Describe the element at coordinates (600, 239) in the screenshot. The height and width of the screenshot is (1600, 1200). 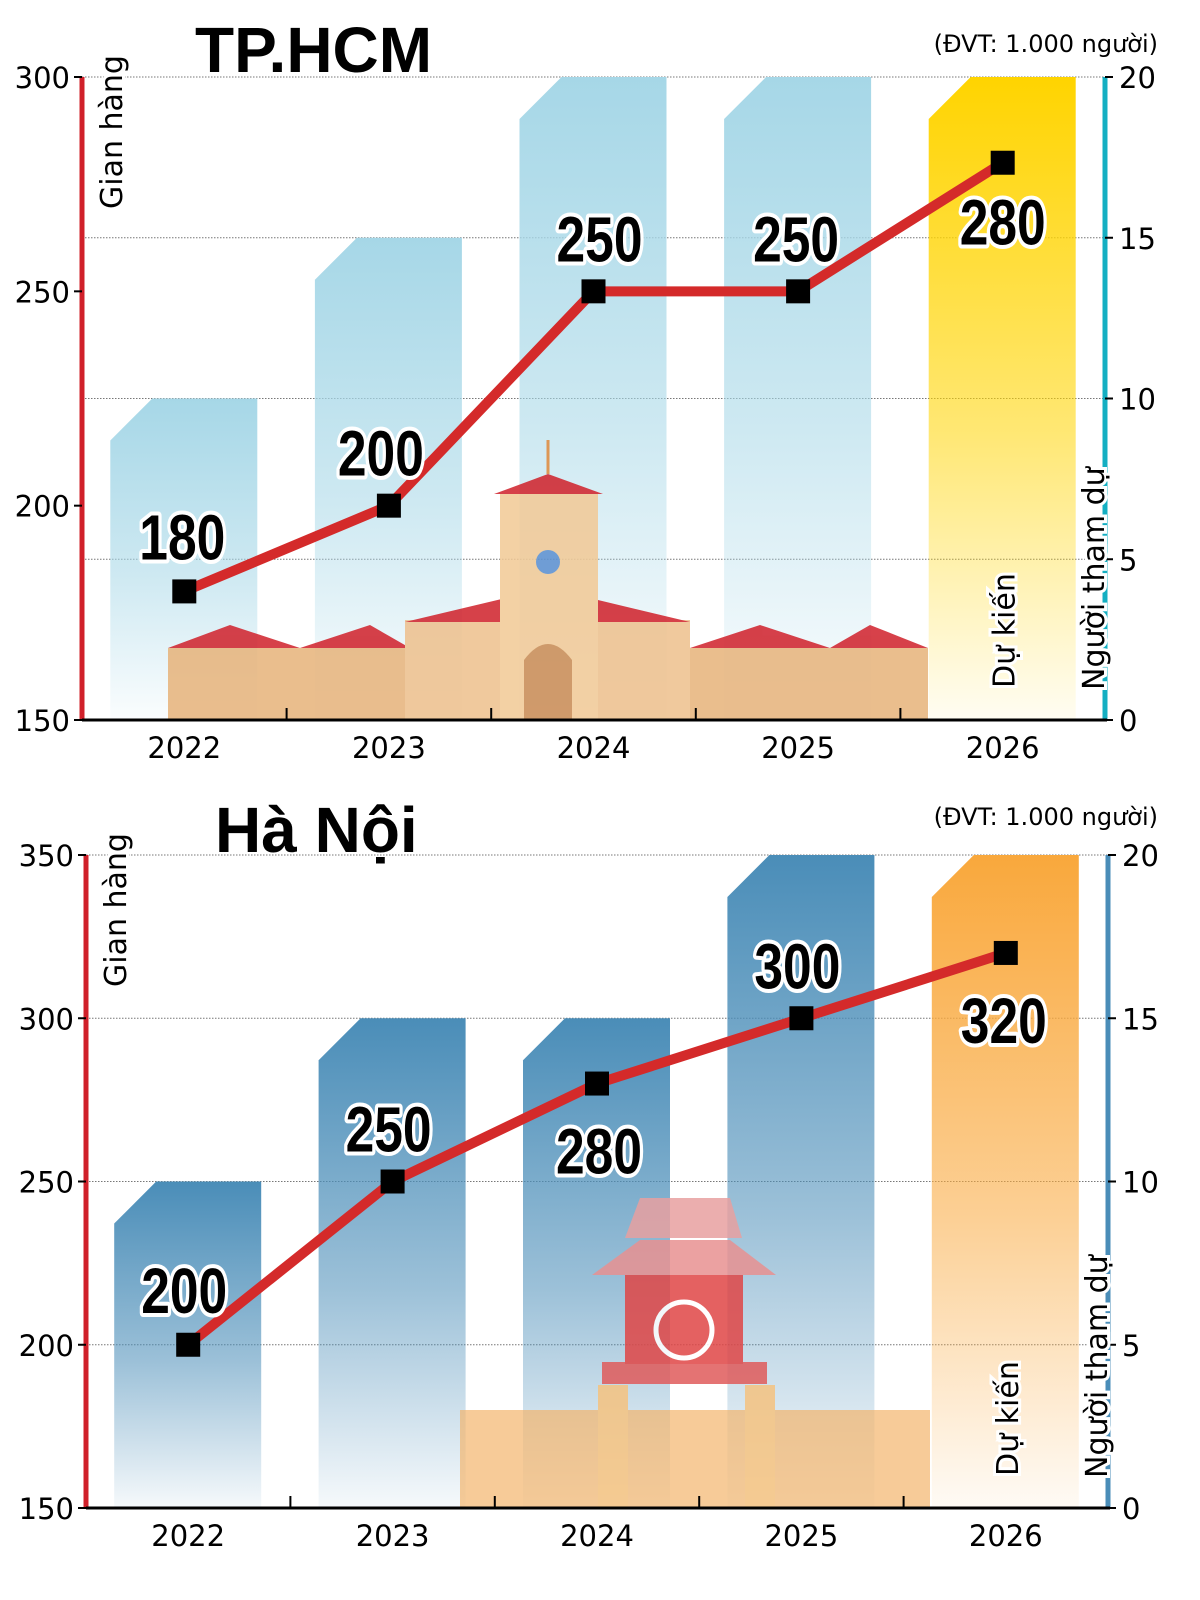
I see `data-label-2024: 250` at that location.